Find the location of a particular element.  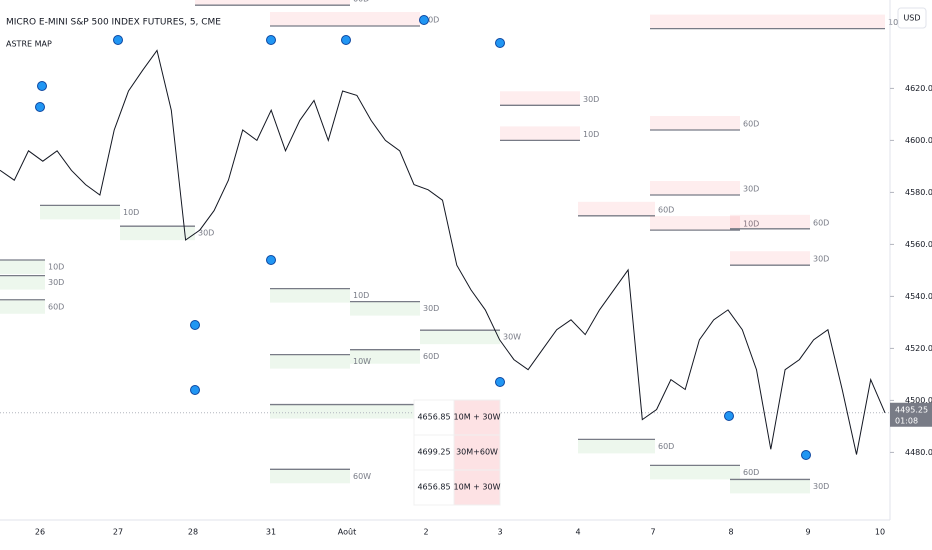

indicator-name: ASTRE MAP is located at coordinates (29, 44).